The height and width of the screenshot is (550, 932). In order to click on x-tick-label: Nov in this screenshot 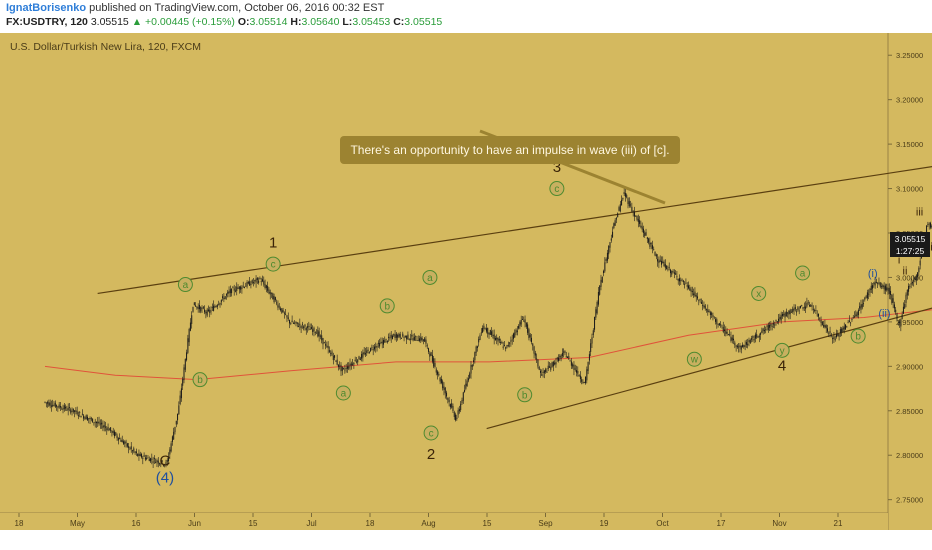, I will do `click(779, 523)`.